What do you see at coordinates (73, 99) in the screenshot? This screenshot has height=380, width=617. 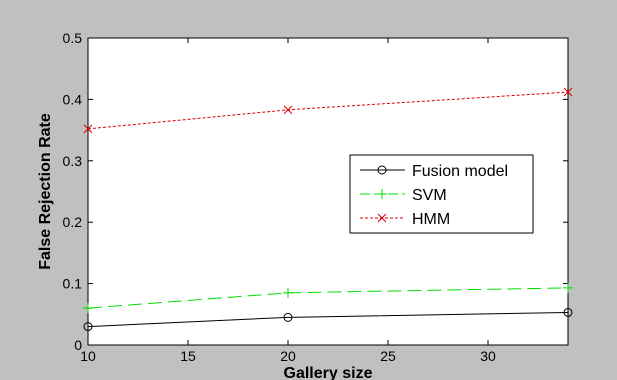 I see `y-tick-label: 0.4` at bounding box center [73, 99].